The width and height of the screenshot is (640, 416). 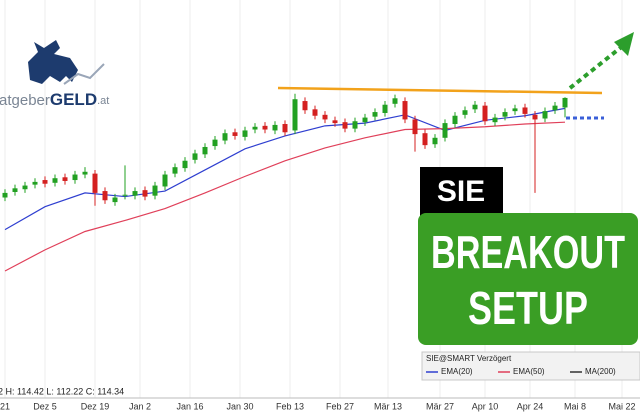 I want to click on breakout-arrow, so click(x=597, y=66).